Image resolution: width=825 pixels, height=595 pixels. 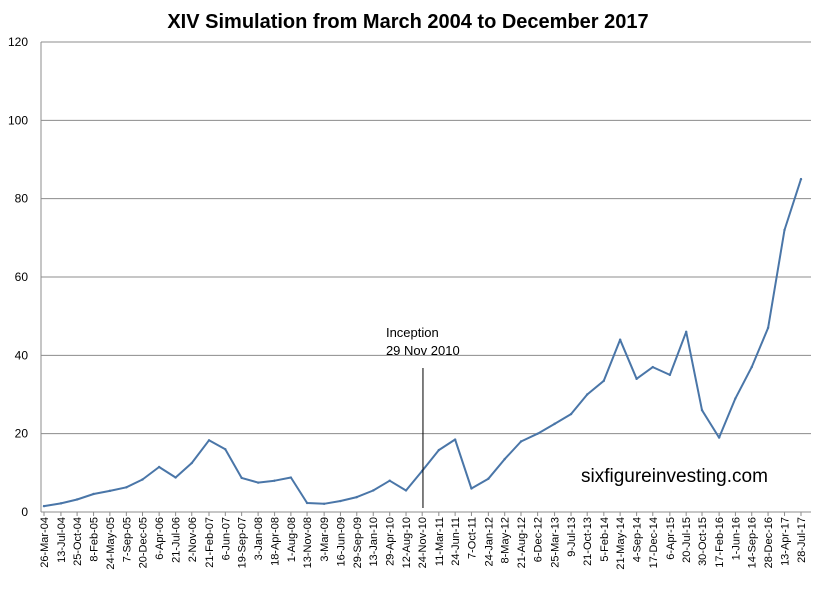 What do you see at coordinates (276, 541) in the screenshot?
I see `x-tick-label: 18-Apr-08` at bounding box center [276, 541].